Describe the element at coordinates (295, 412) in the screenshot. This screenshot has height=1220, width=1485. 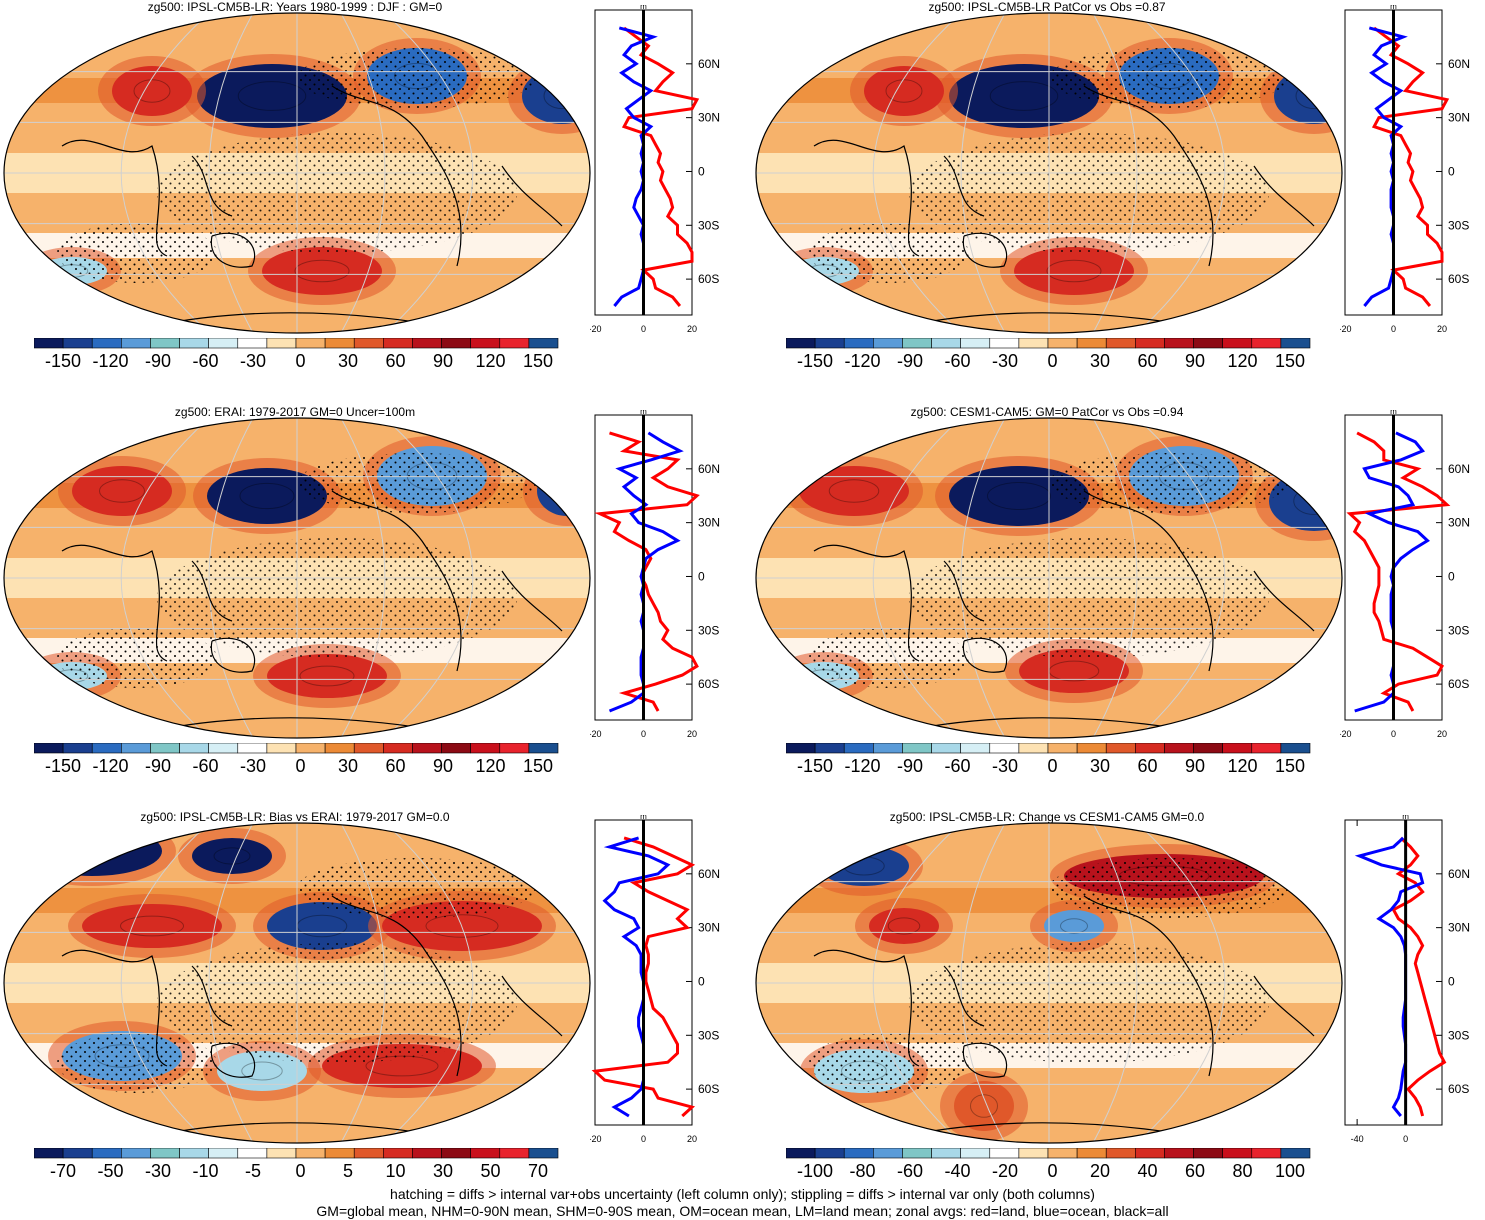
I see `panel-title: zg500: ERAI: 1979-2017 GM=0 Uncer=100m` at that location.